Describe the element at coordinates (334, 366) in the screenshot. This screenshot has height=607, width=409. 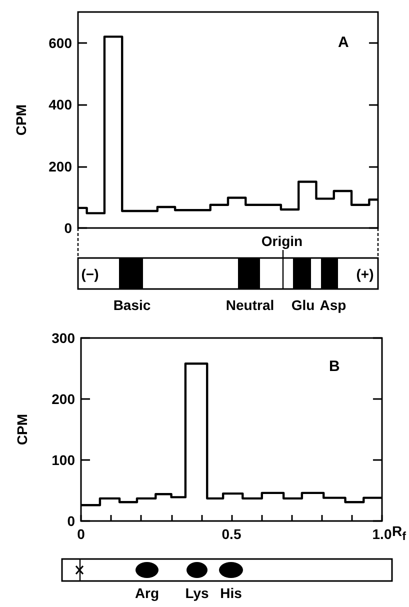
I see `text: B` at that location.